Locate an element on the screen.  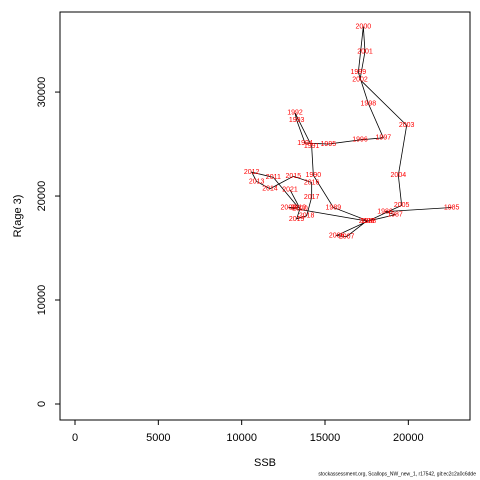
point-label: 2006 is located at coordinates (337, 235).